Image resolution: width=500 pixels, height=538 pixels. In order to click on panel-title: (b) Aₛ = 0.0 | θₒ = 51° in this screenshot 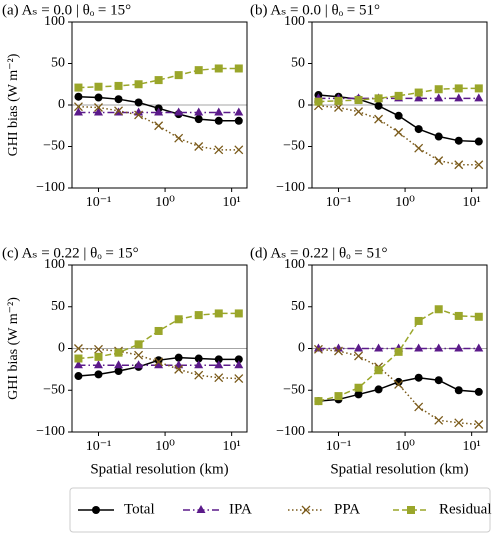, I will do `click(315, 10)`.